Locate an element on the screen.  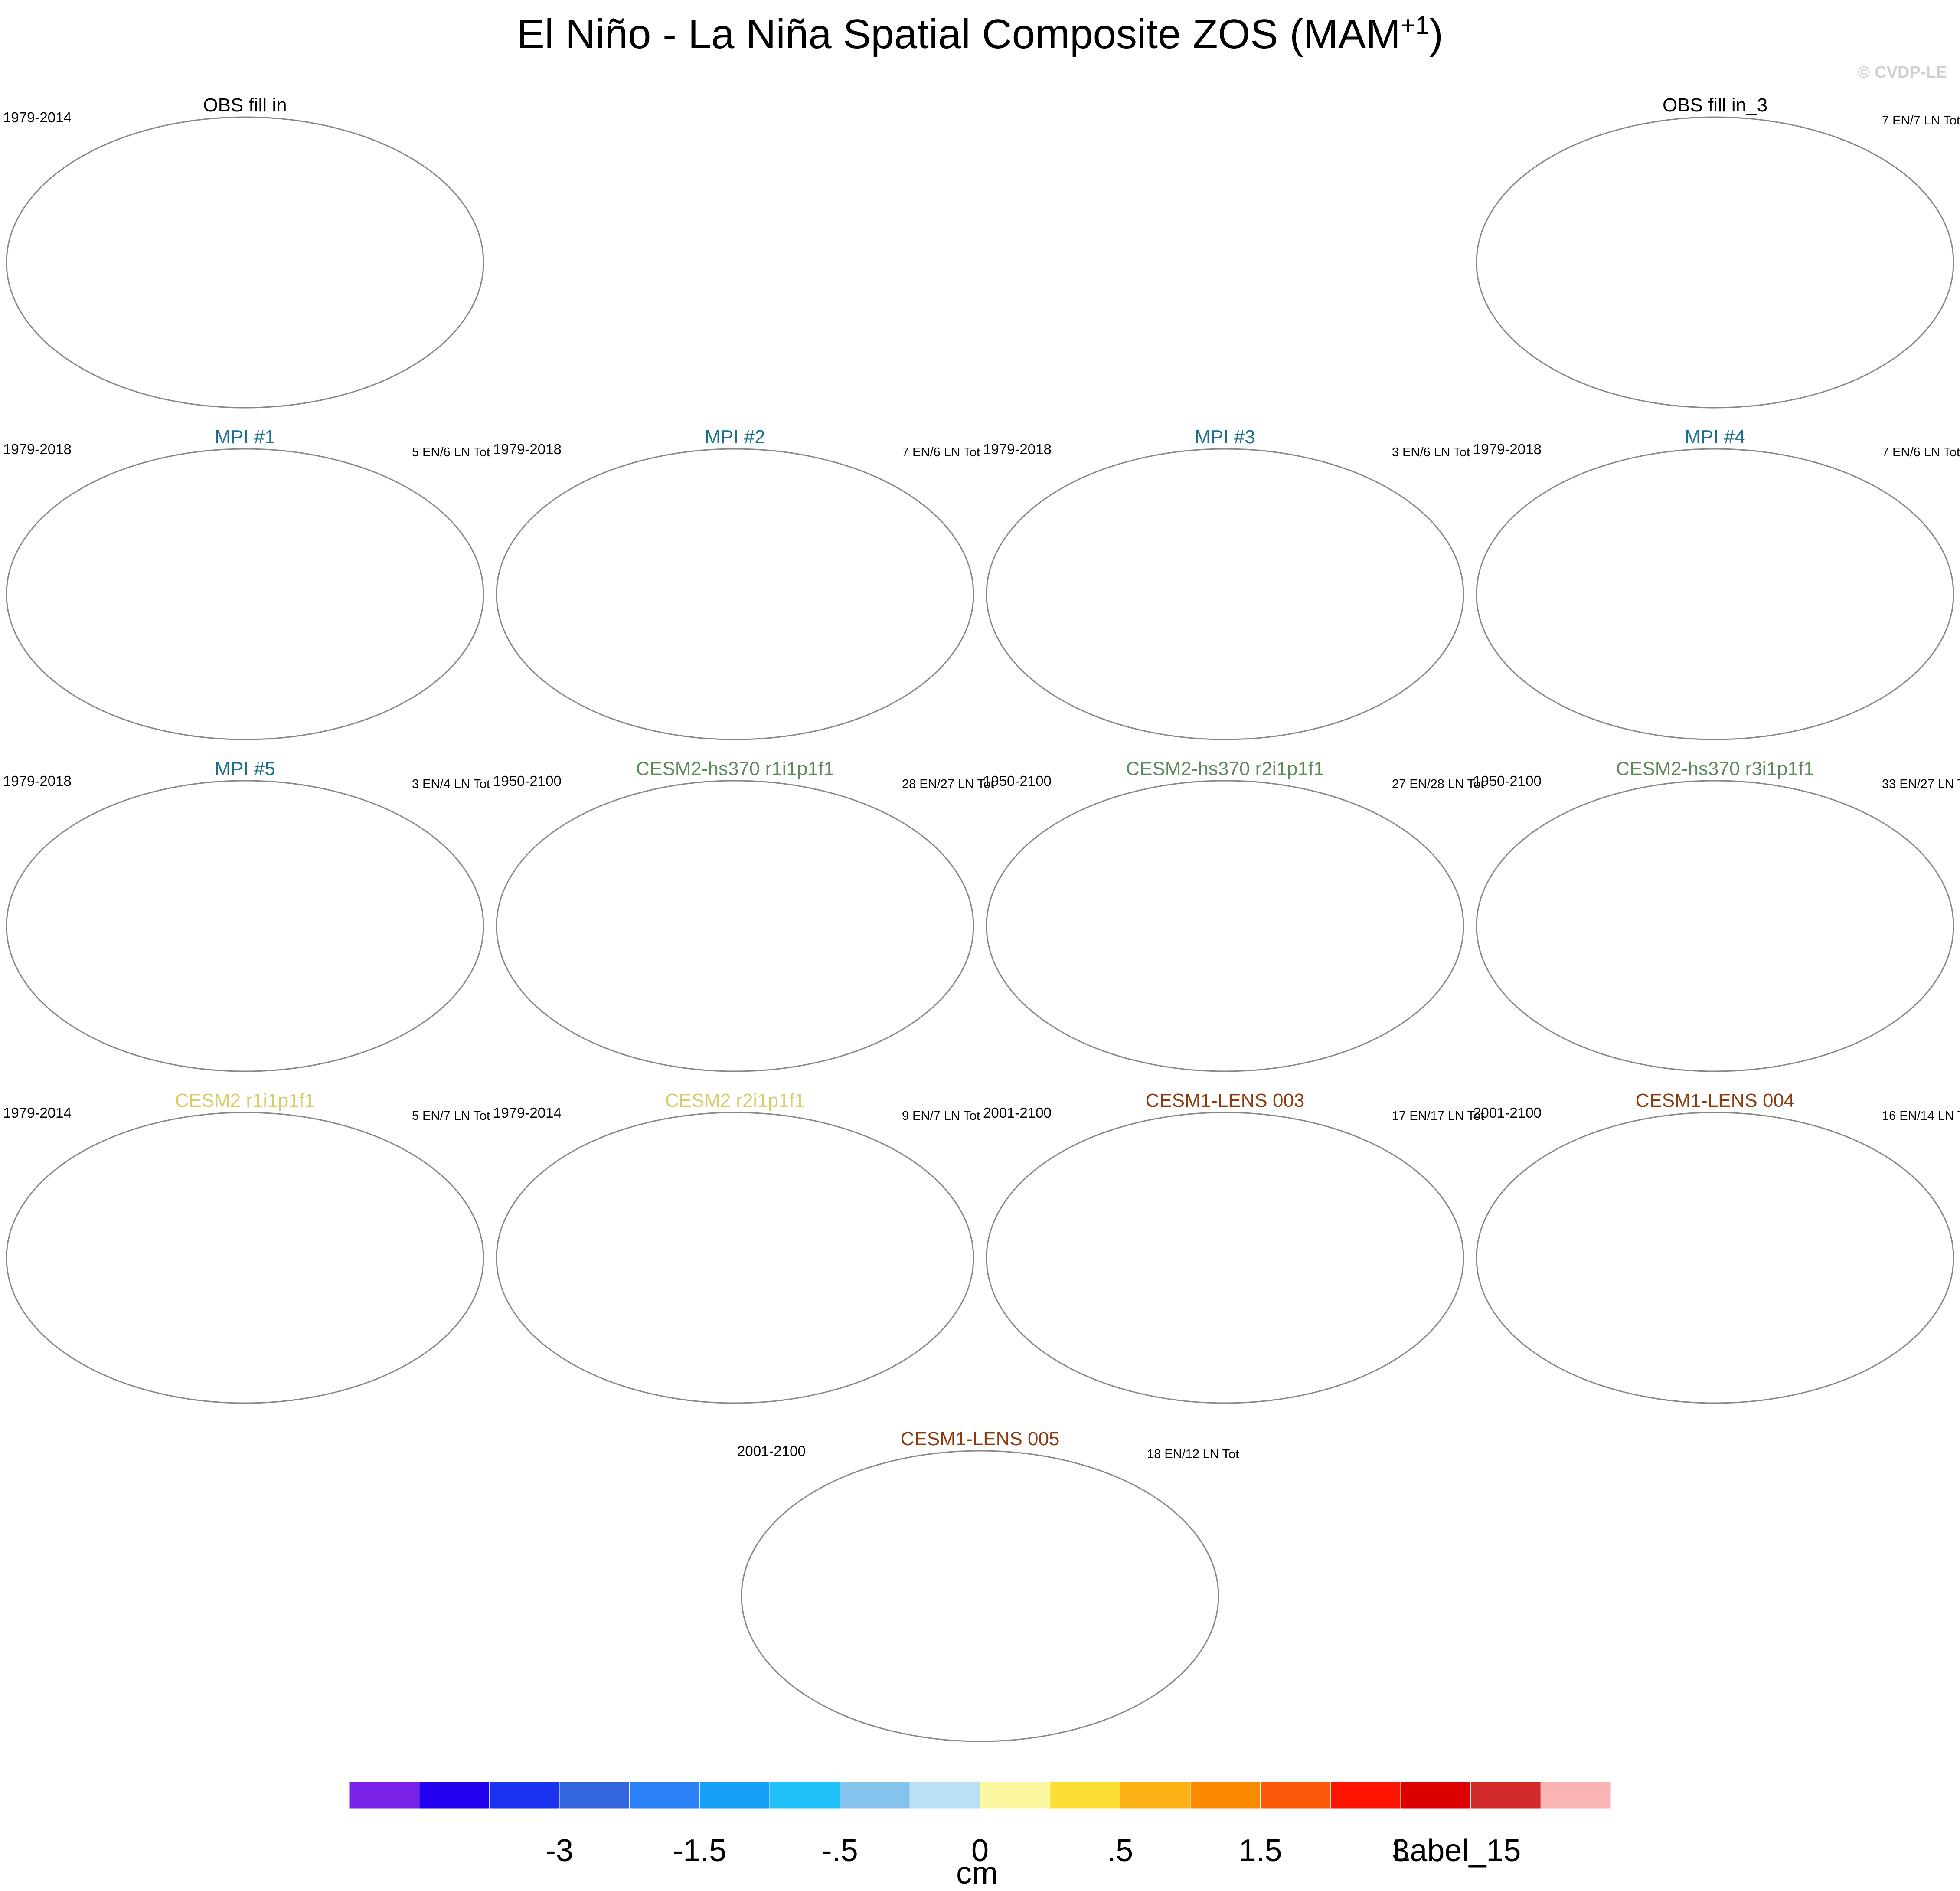
map-panel is located at coordinates (1715, 262).